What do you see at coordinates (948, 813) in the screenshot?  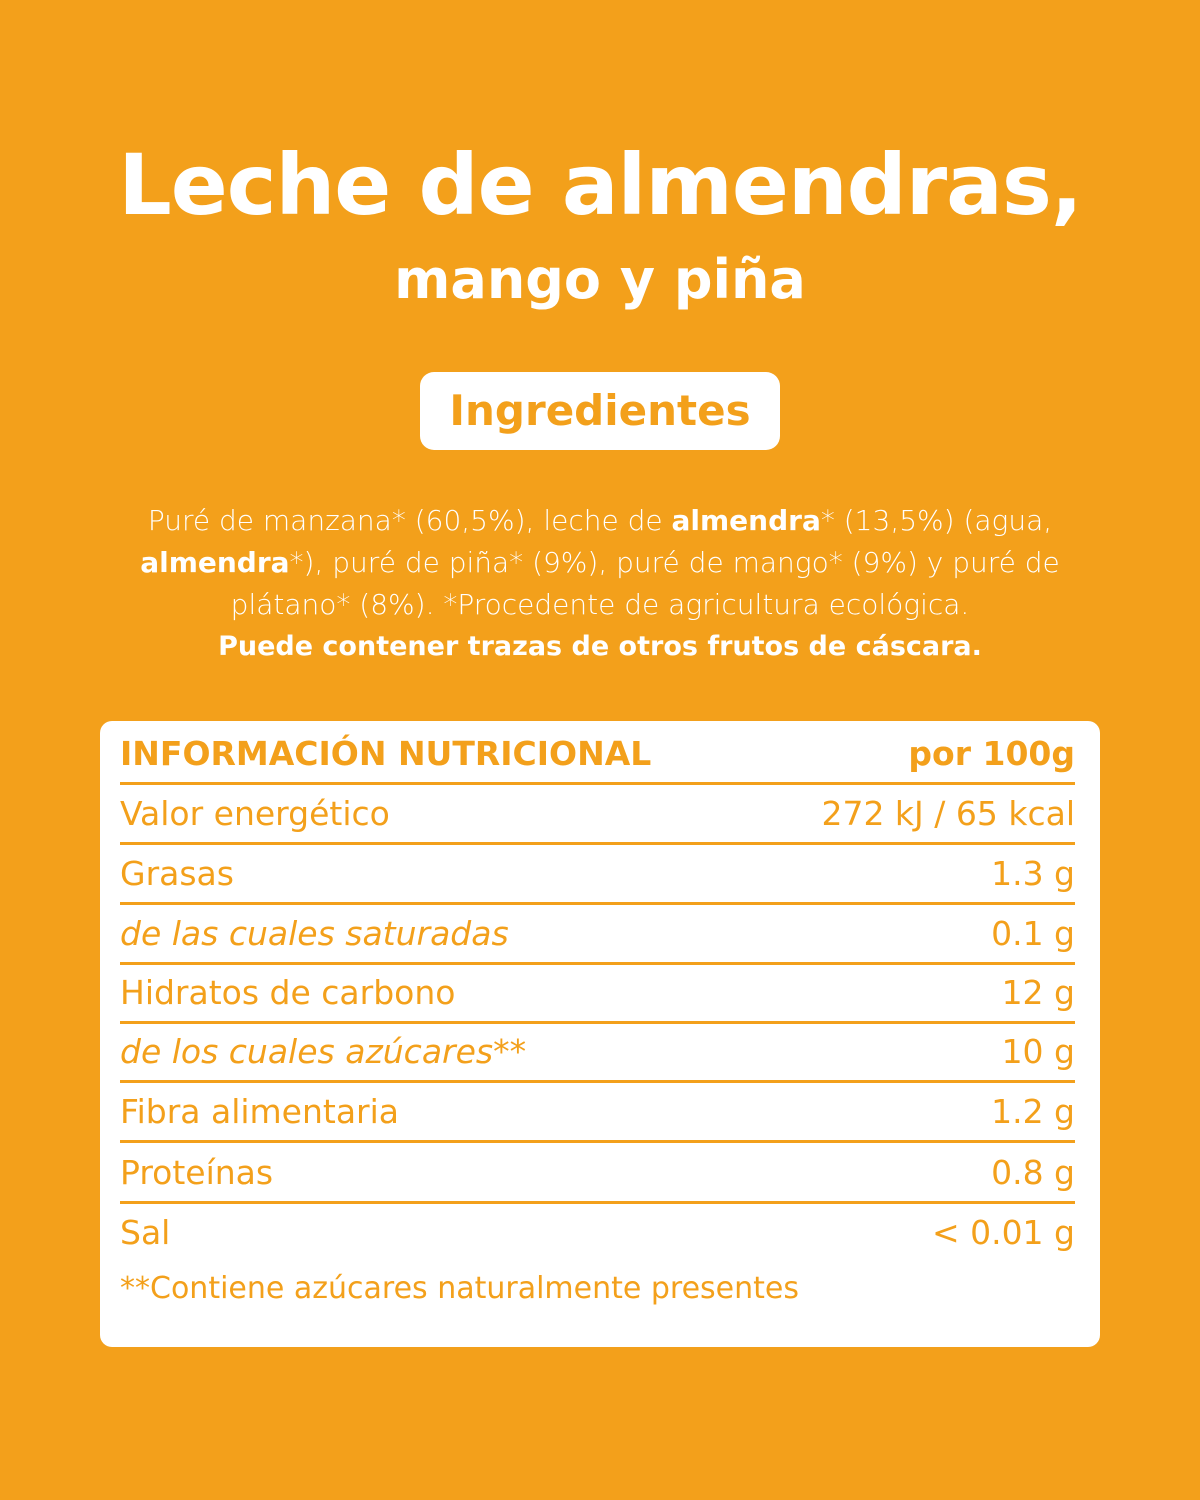 I see `amount: 272 kJ / 65 kcal` at bounding box center [948, 813].